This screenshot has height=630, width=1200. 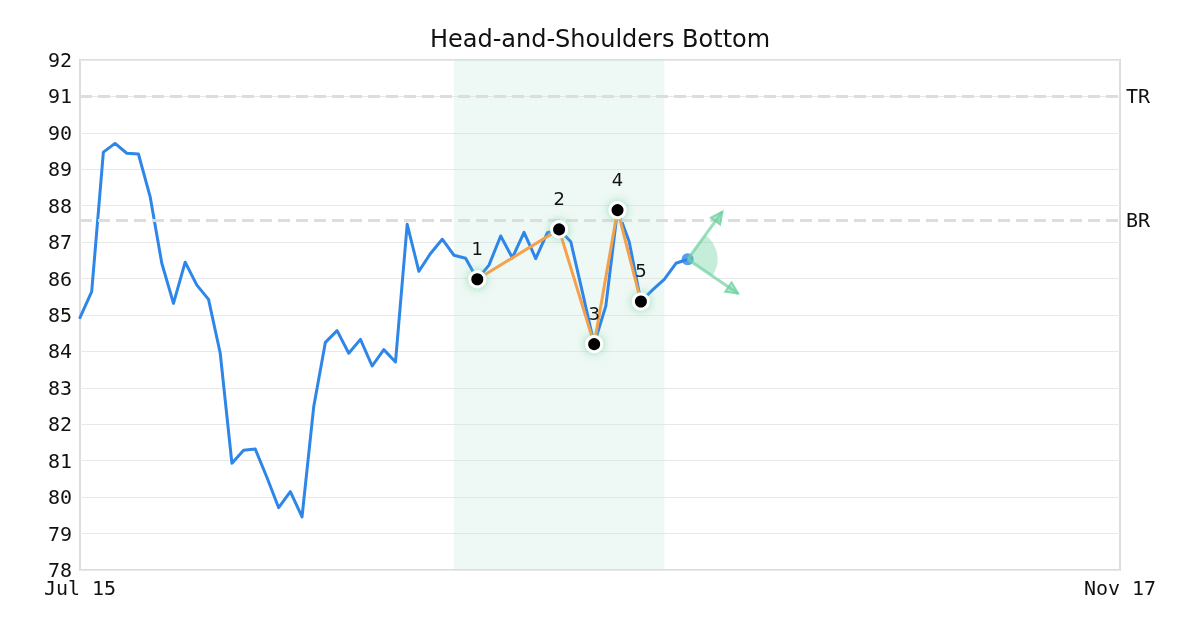 What do you see at coordinates (59, 351) in the screenshot?
I see `y-tick-label: 84` at bounding box center [59, 351].